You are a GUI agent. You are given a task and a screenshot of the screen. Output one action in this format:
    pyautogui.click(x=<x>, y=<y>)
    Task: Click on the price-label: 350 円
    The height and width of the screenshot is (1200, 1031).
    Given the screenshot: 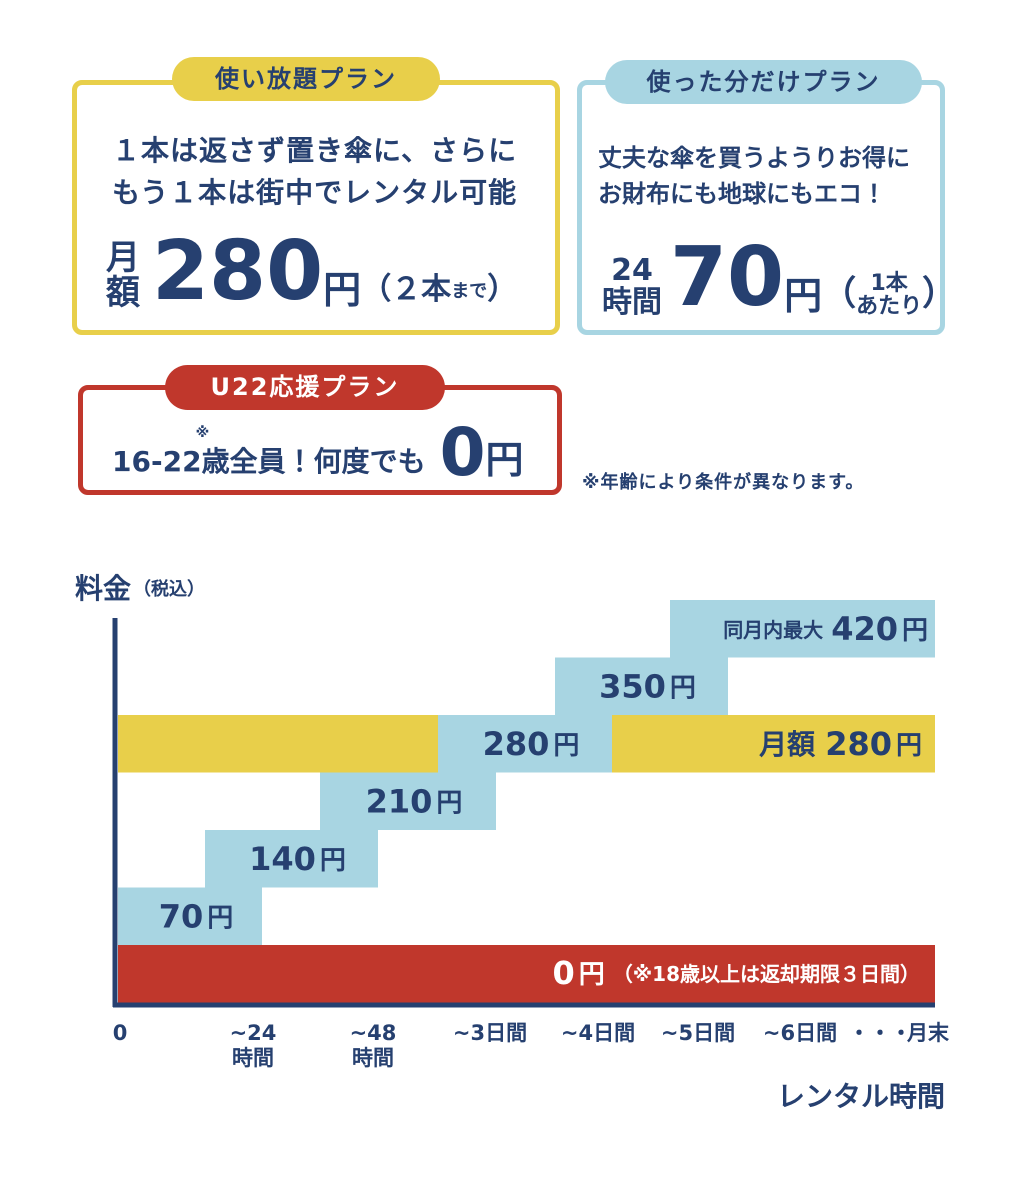 What is the action you would take?
    pyautogui.click(x=647, y=686)
    